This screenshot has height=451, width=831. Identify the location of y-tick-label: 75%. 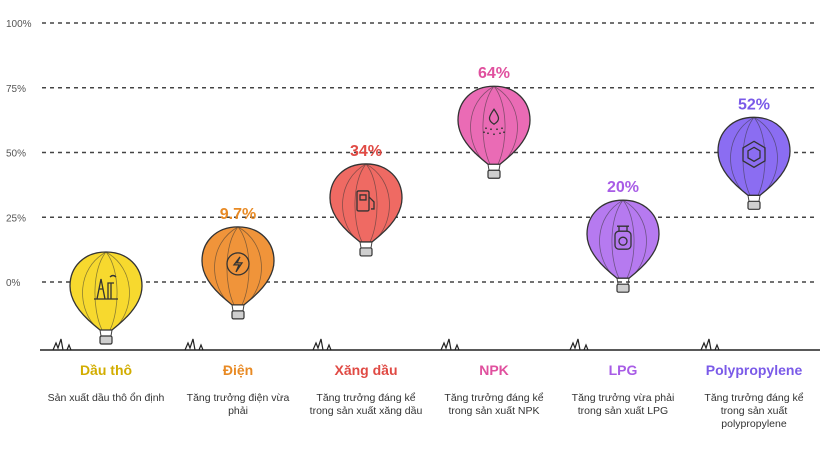
(16, 89).